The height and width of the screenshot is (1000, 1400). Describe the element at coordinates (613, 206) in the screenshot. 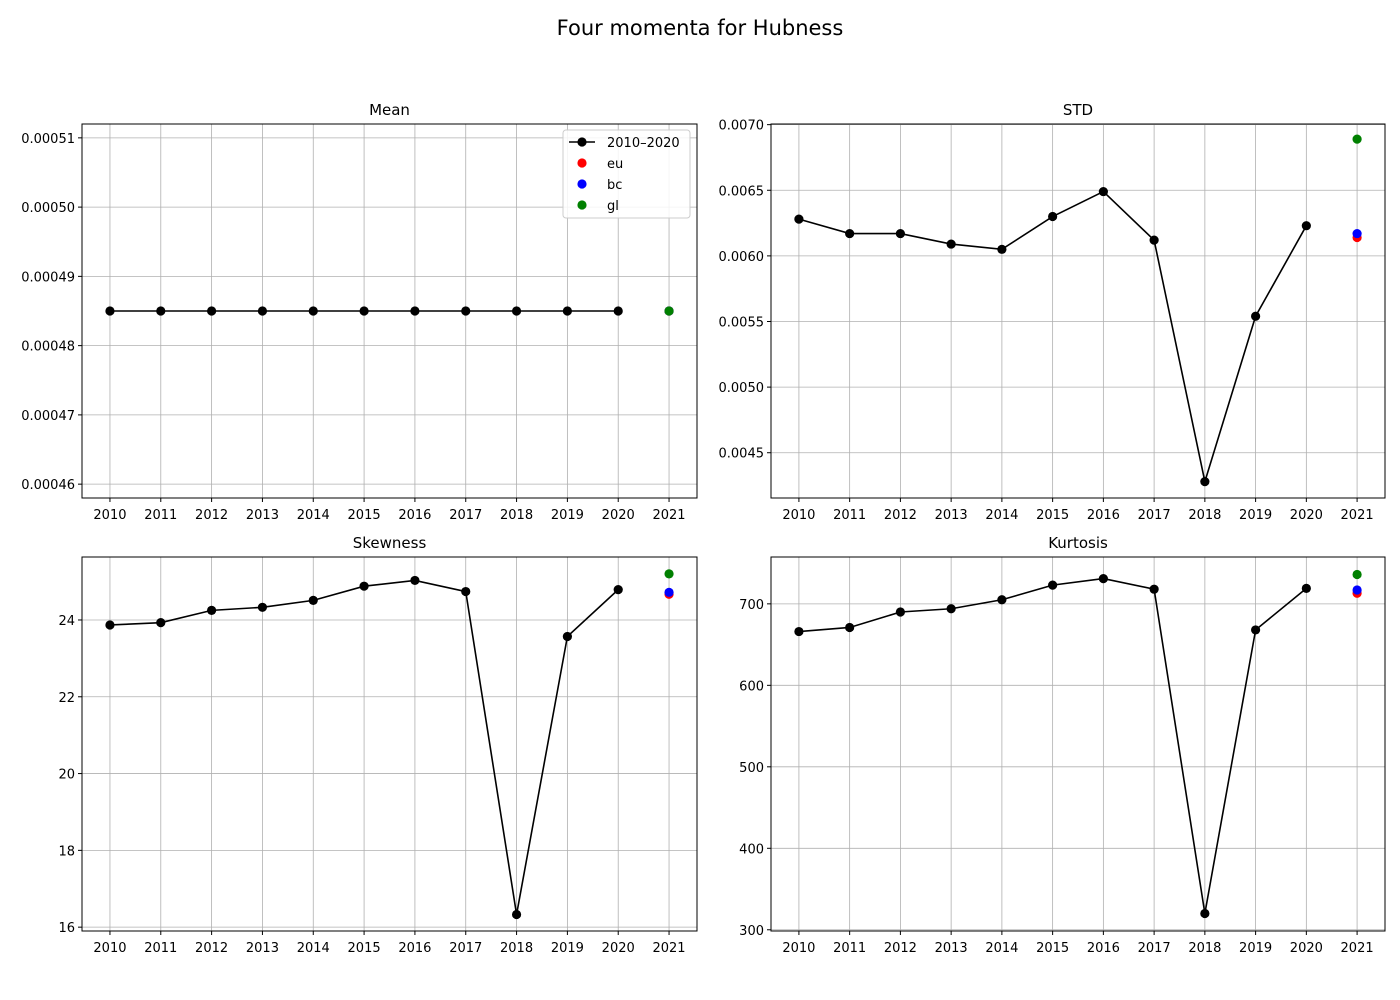

I see `legend-label: gl` at that location.